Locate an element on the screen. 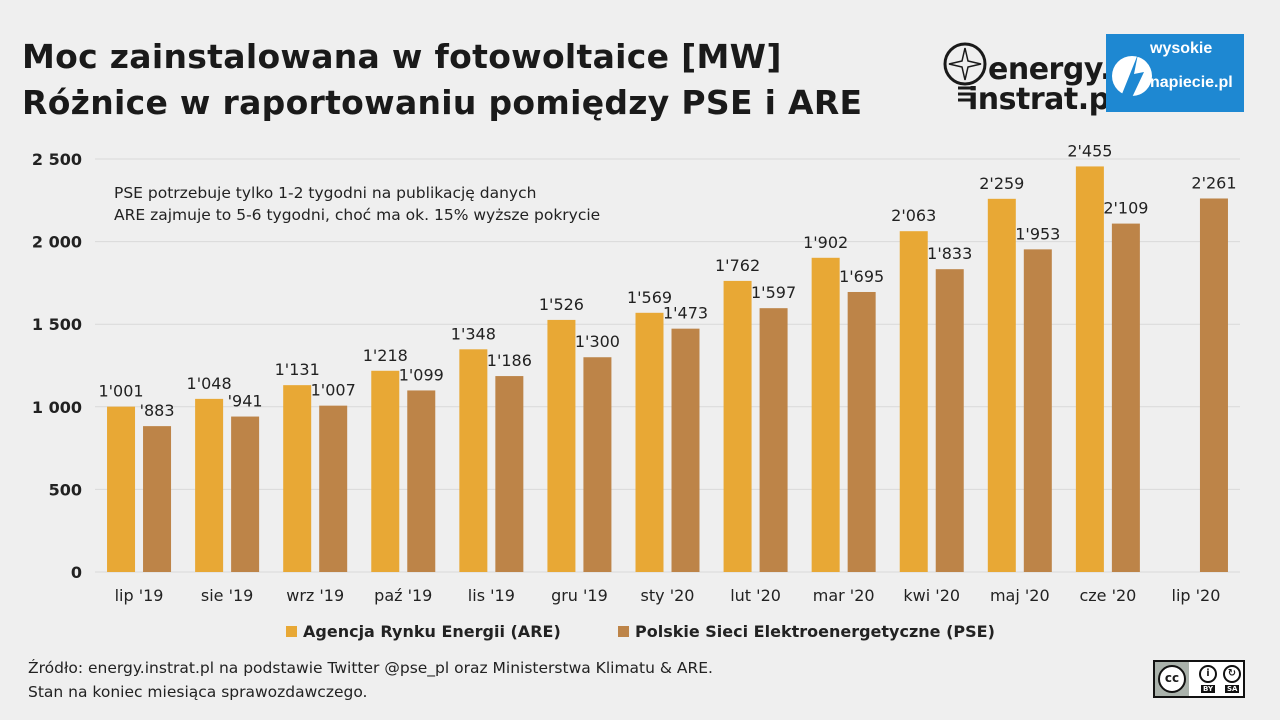 The height and width of the screenshot is (720, 1280). data-label: 2'455 is located at coordinates (1089, 150).